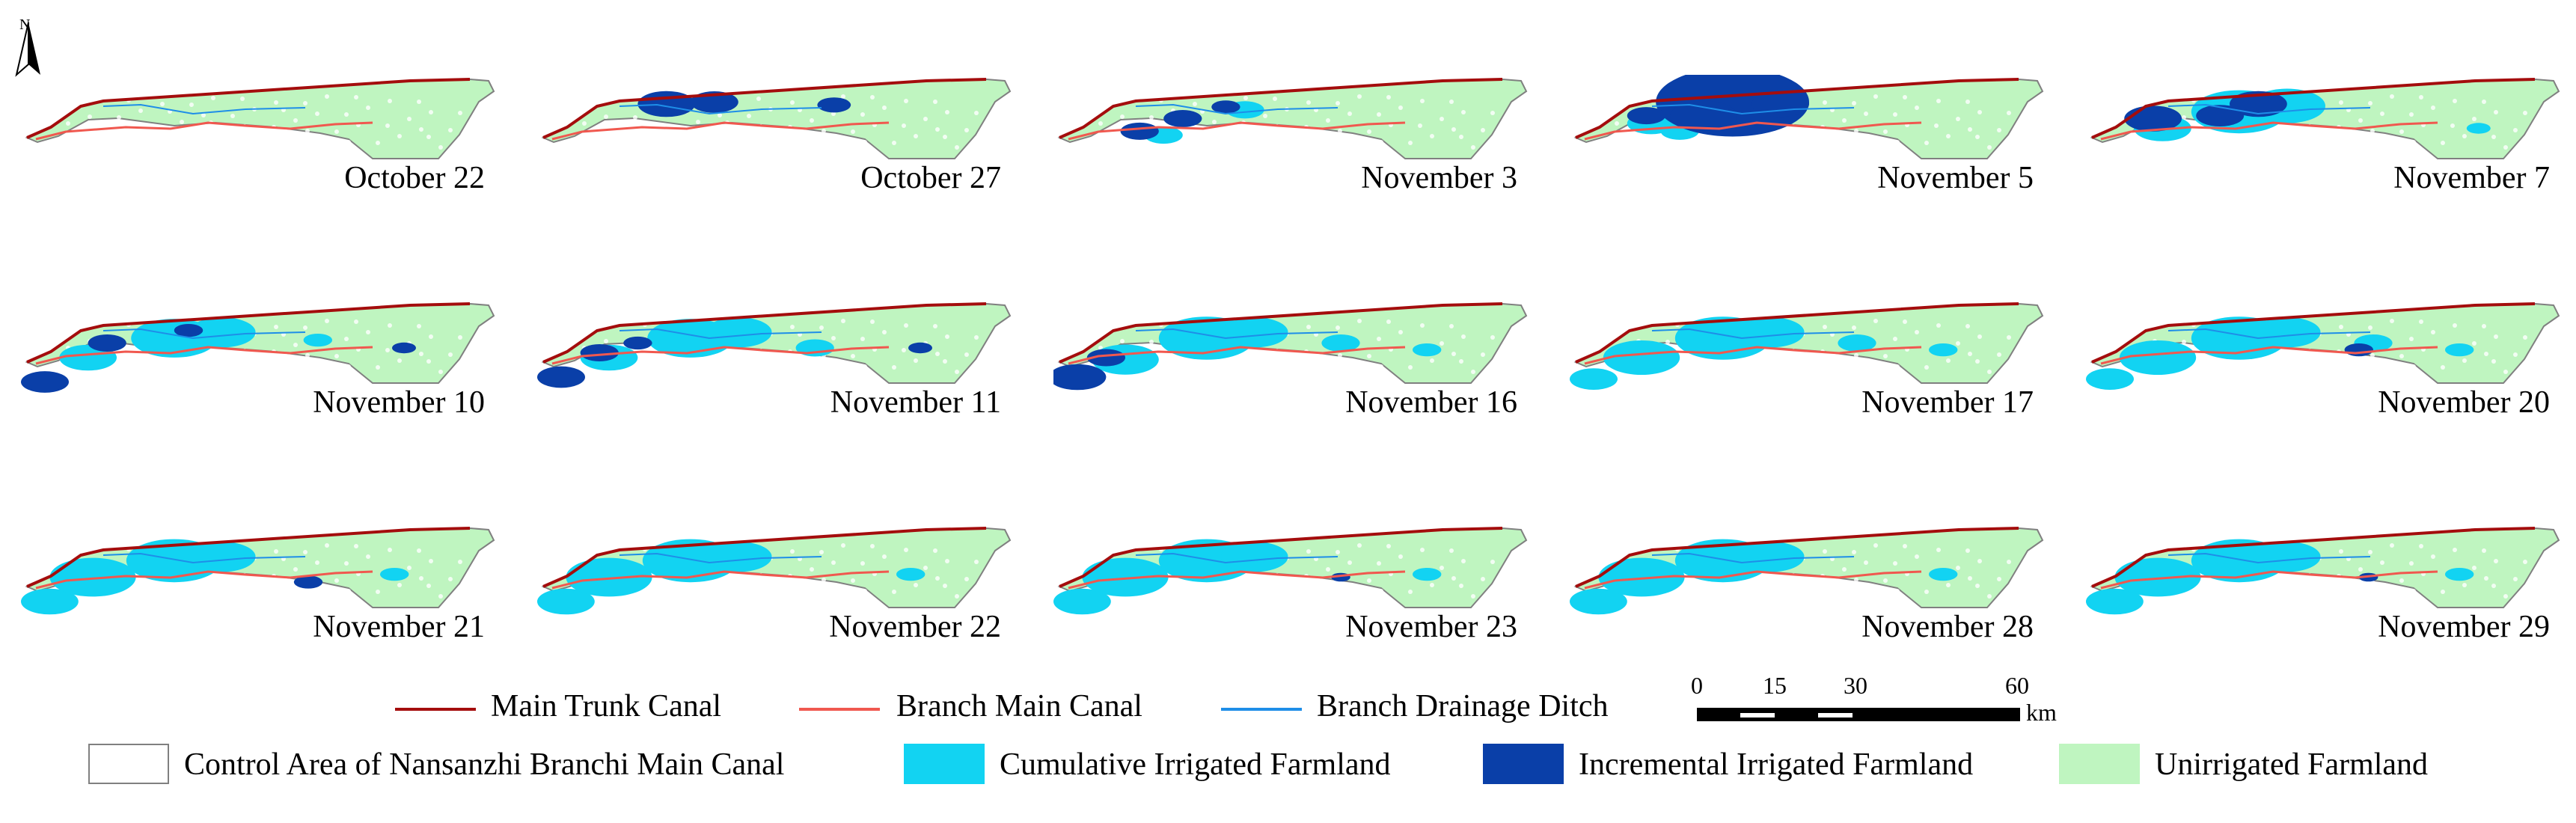  Describe the element at coordinates (944, 764) in the screenshot. I see `legend-cumulative-swatch` at that location.